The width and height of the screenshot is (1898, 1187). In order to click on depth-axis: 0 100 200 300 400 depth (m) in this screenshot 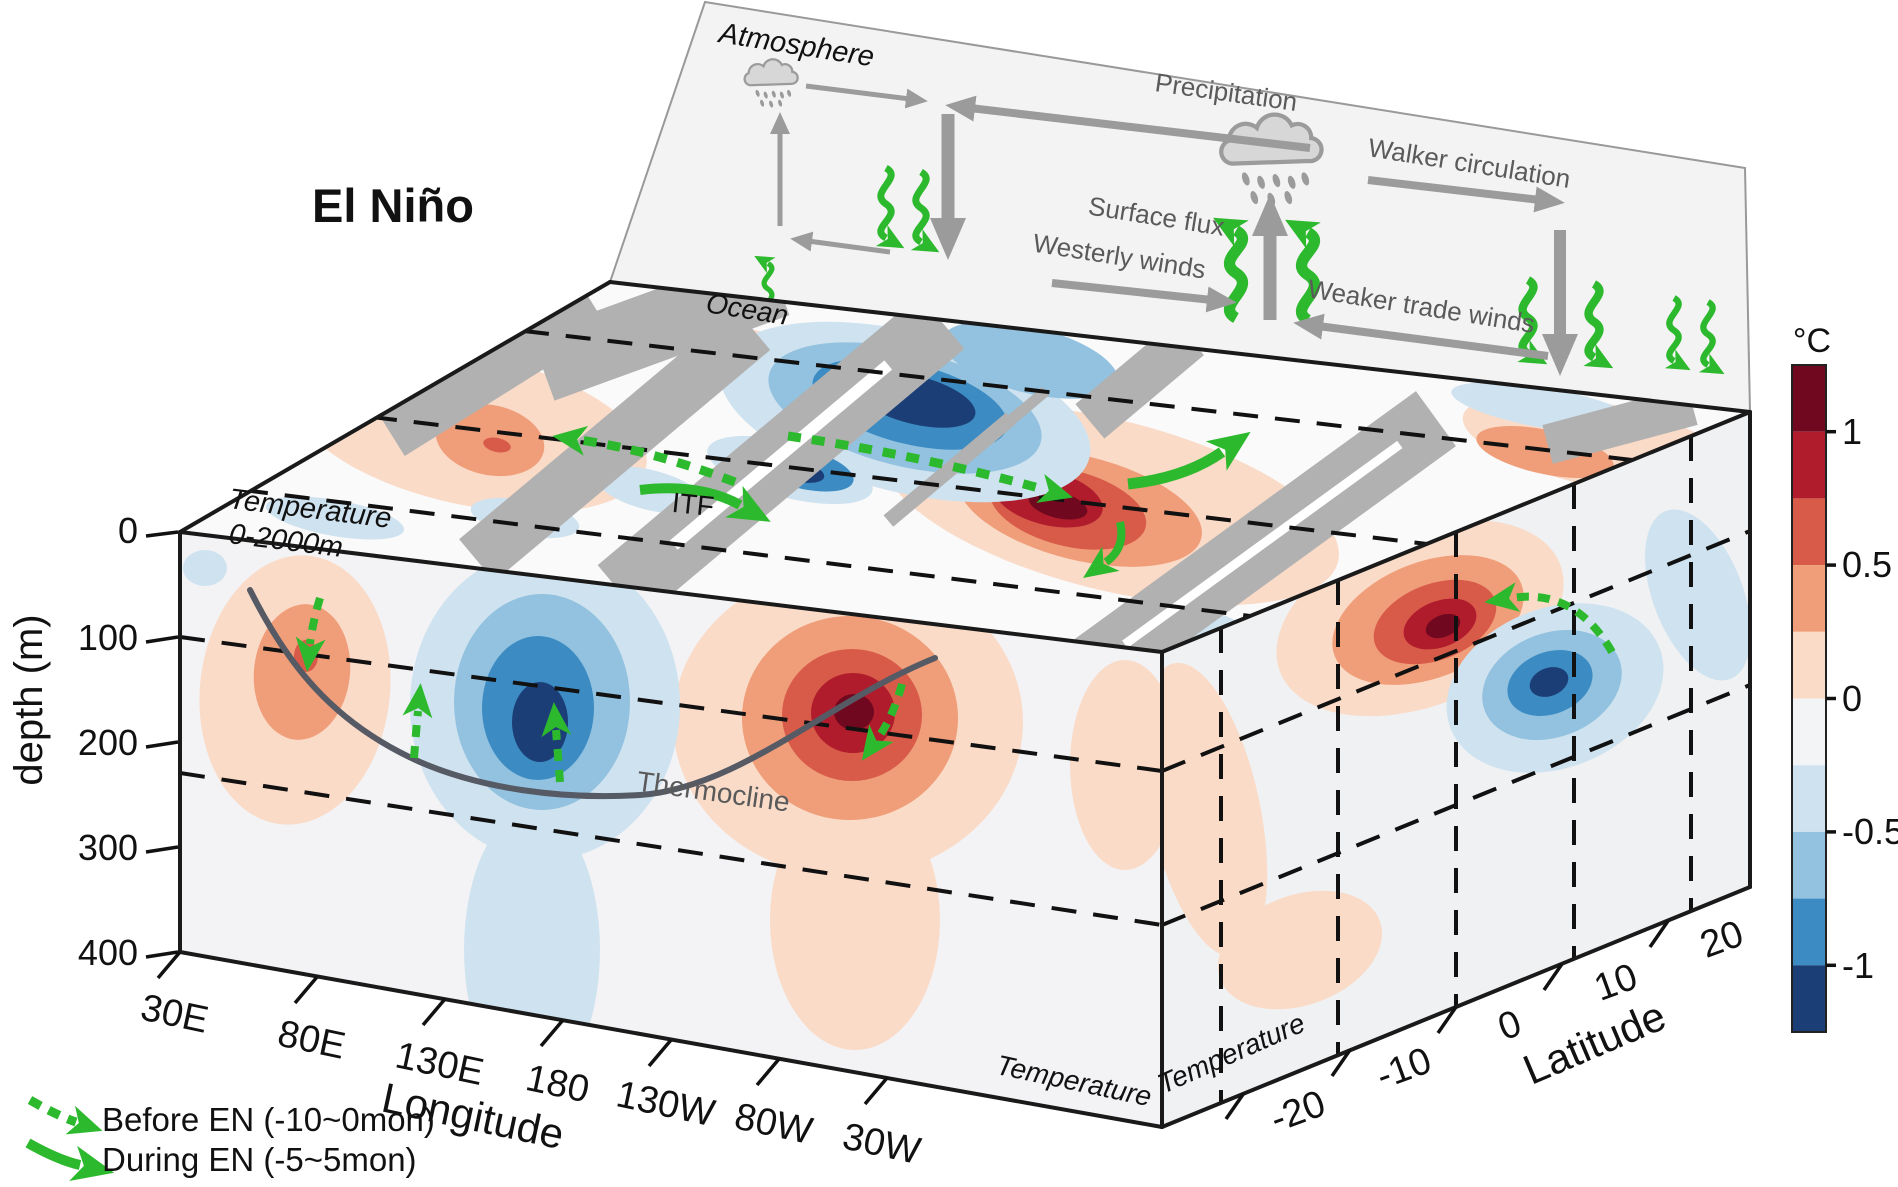, I will do `click(93, 741)`.